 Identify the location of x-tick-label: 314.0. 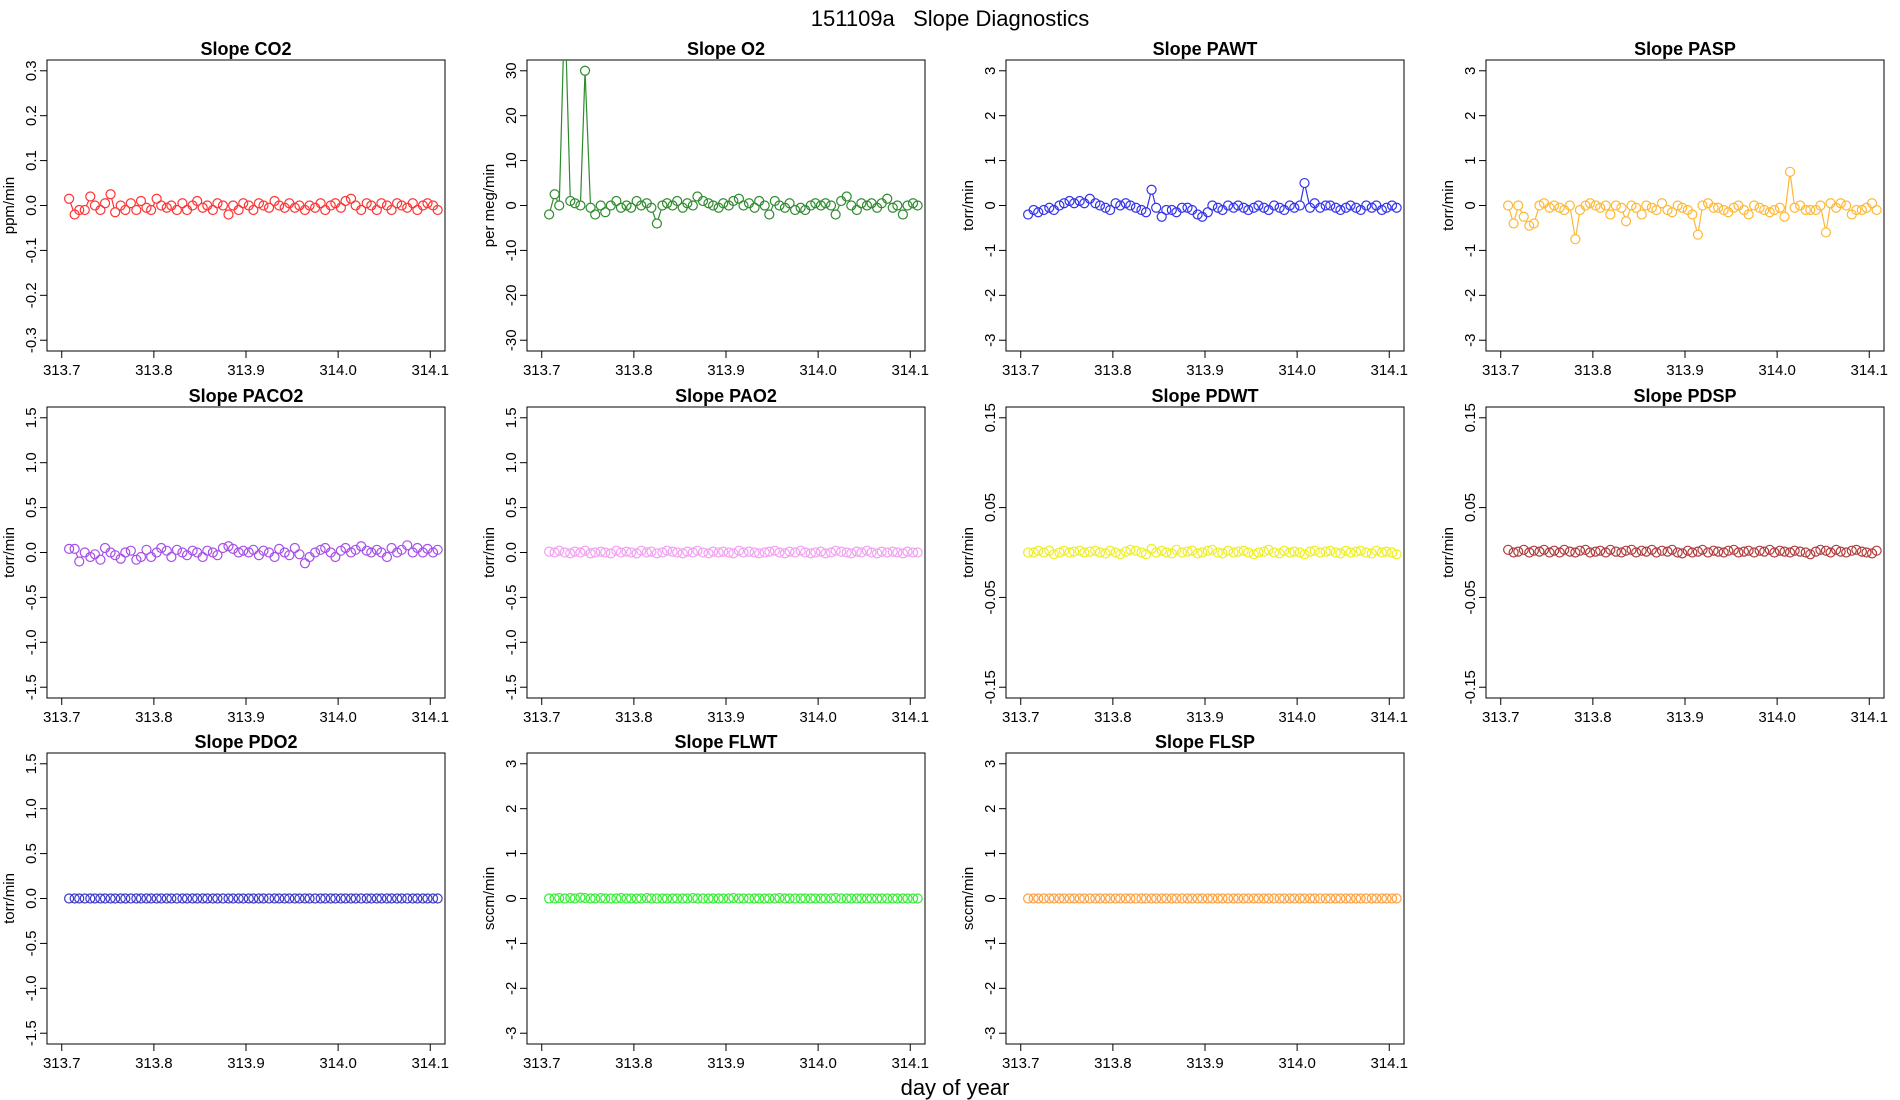
(338, 1063).